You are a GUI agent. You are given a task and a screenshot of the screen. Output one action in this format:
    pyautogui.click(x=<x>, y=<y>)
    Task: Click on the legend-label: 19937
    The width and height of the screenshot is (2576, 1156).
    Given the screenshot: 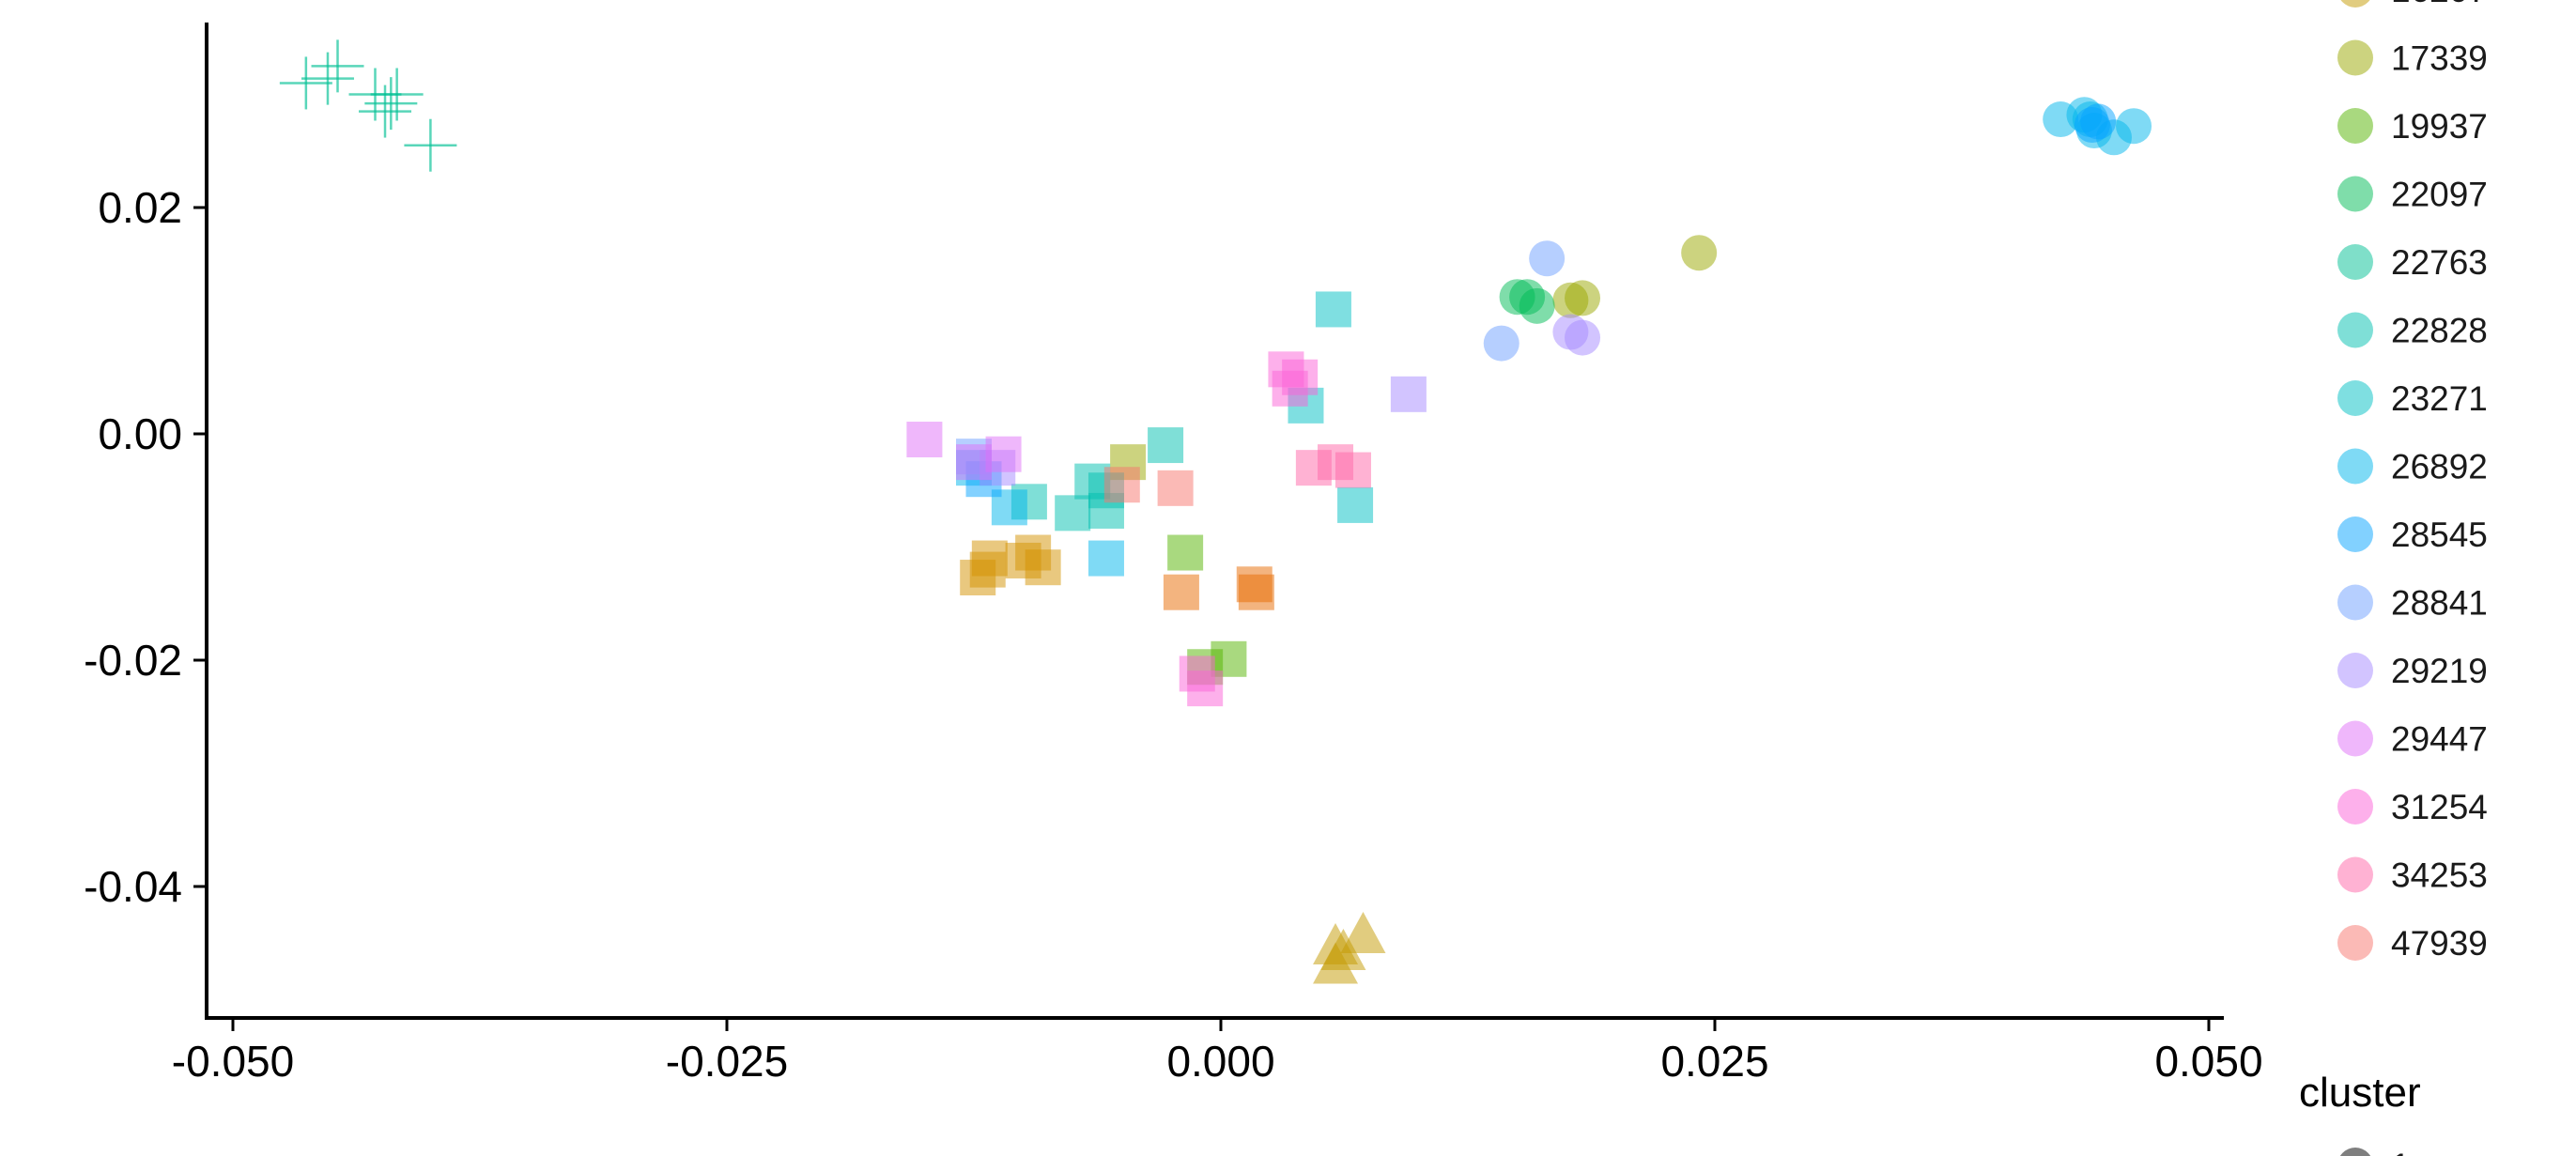 What is the action you would take?
    pyautogui.click(x=2439, y=126)
    